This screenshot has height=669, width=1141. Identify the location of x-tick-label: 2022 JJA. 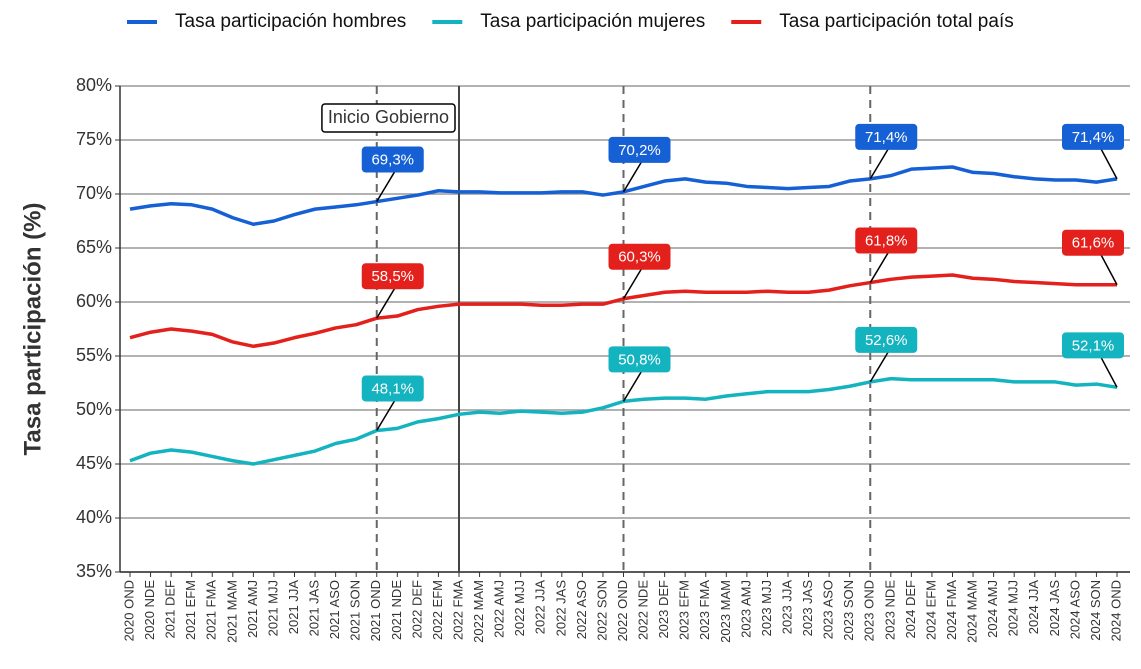
(540, 607).